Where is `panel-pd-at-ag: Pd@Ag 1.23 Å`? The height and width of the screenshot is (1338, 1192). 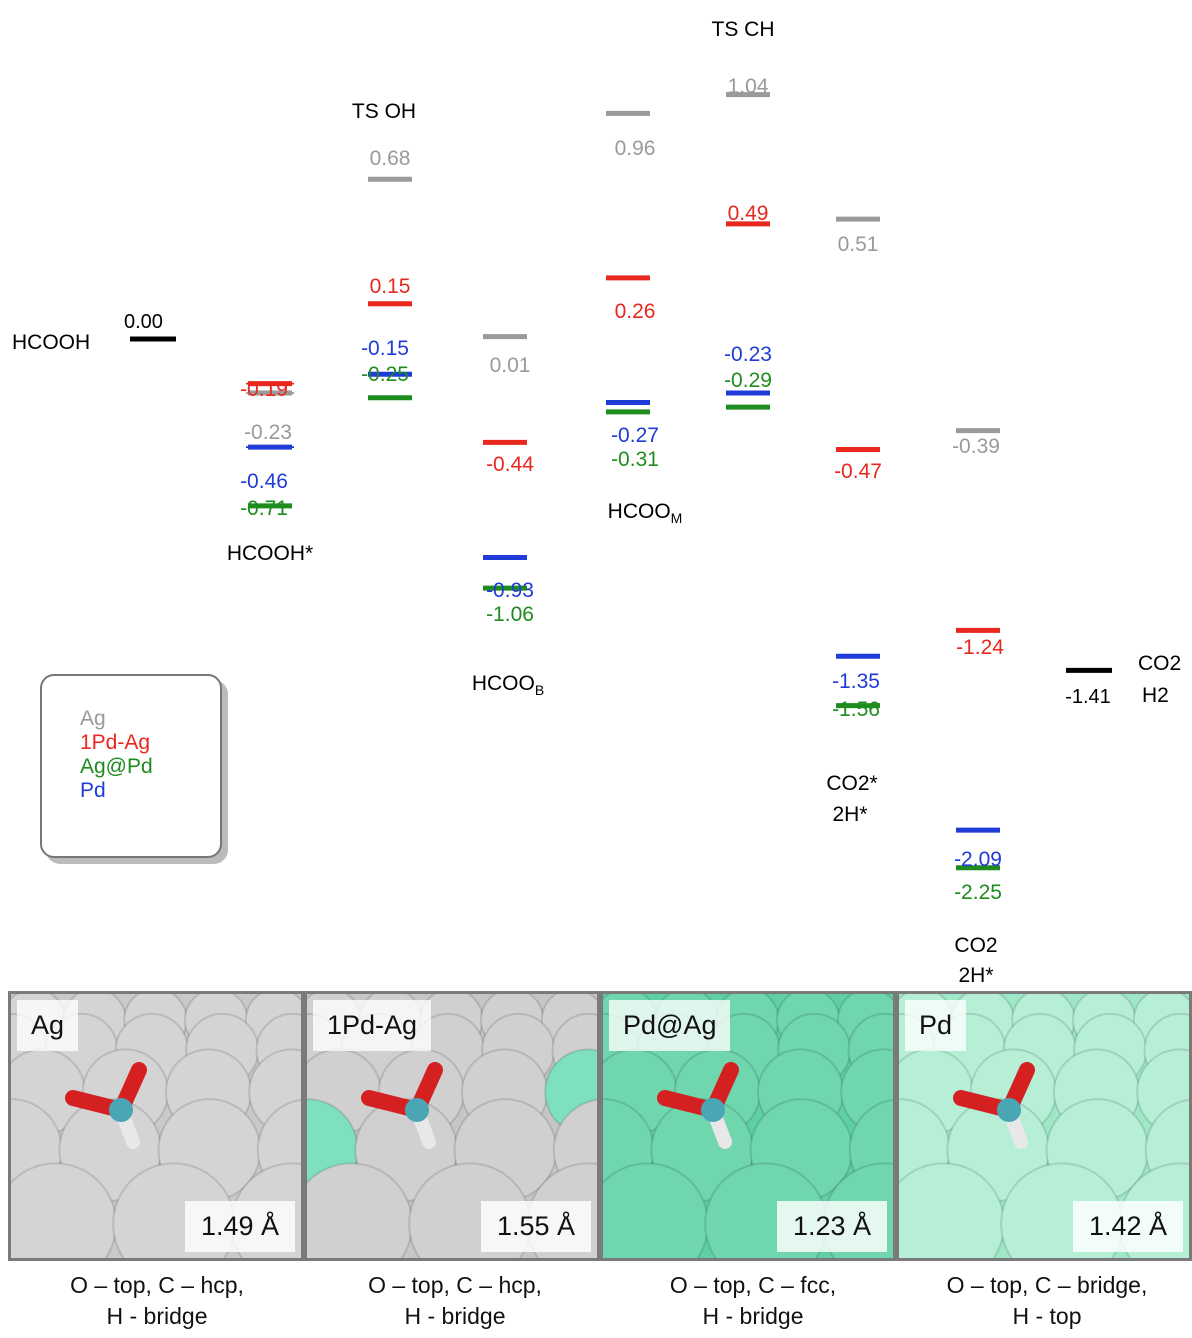 panel-pd-at-ag: Pd@Ag 1.23 Å is located at coordinates (748, 1126).